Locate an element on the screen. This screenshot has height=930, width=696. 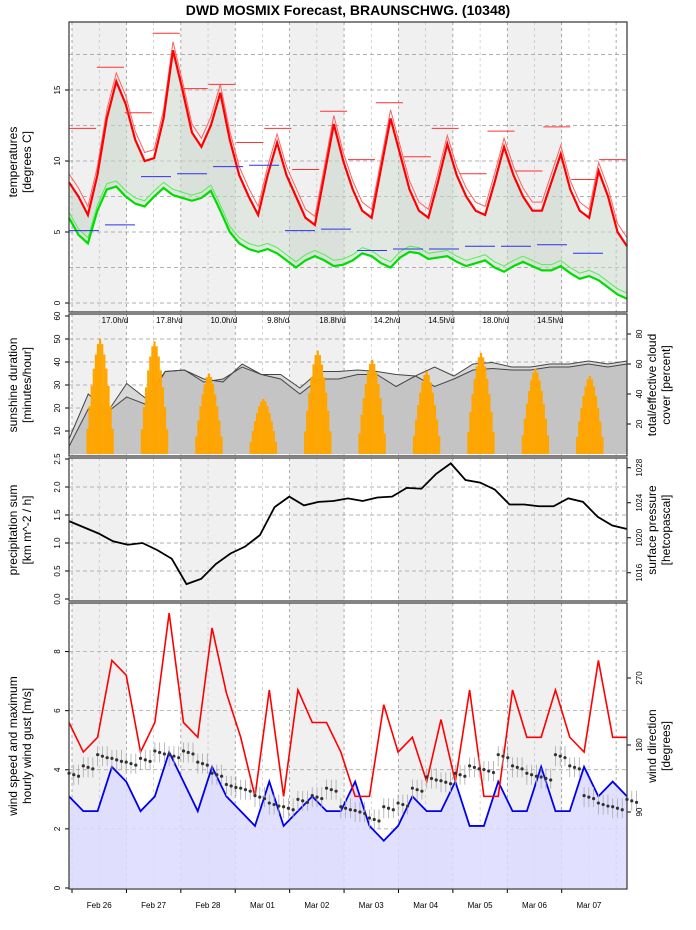
dewpoint-line is located at coordinates (348, 242).